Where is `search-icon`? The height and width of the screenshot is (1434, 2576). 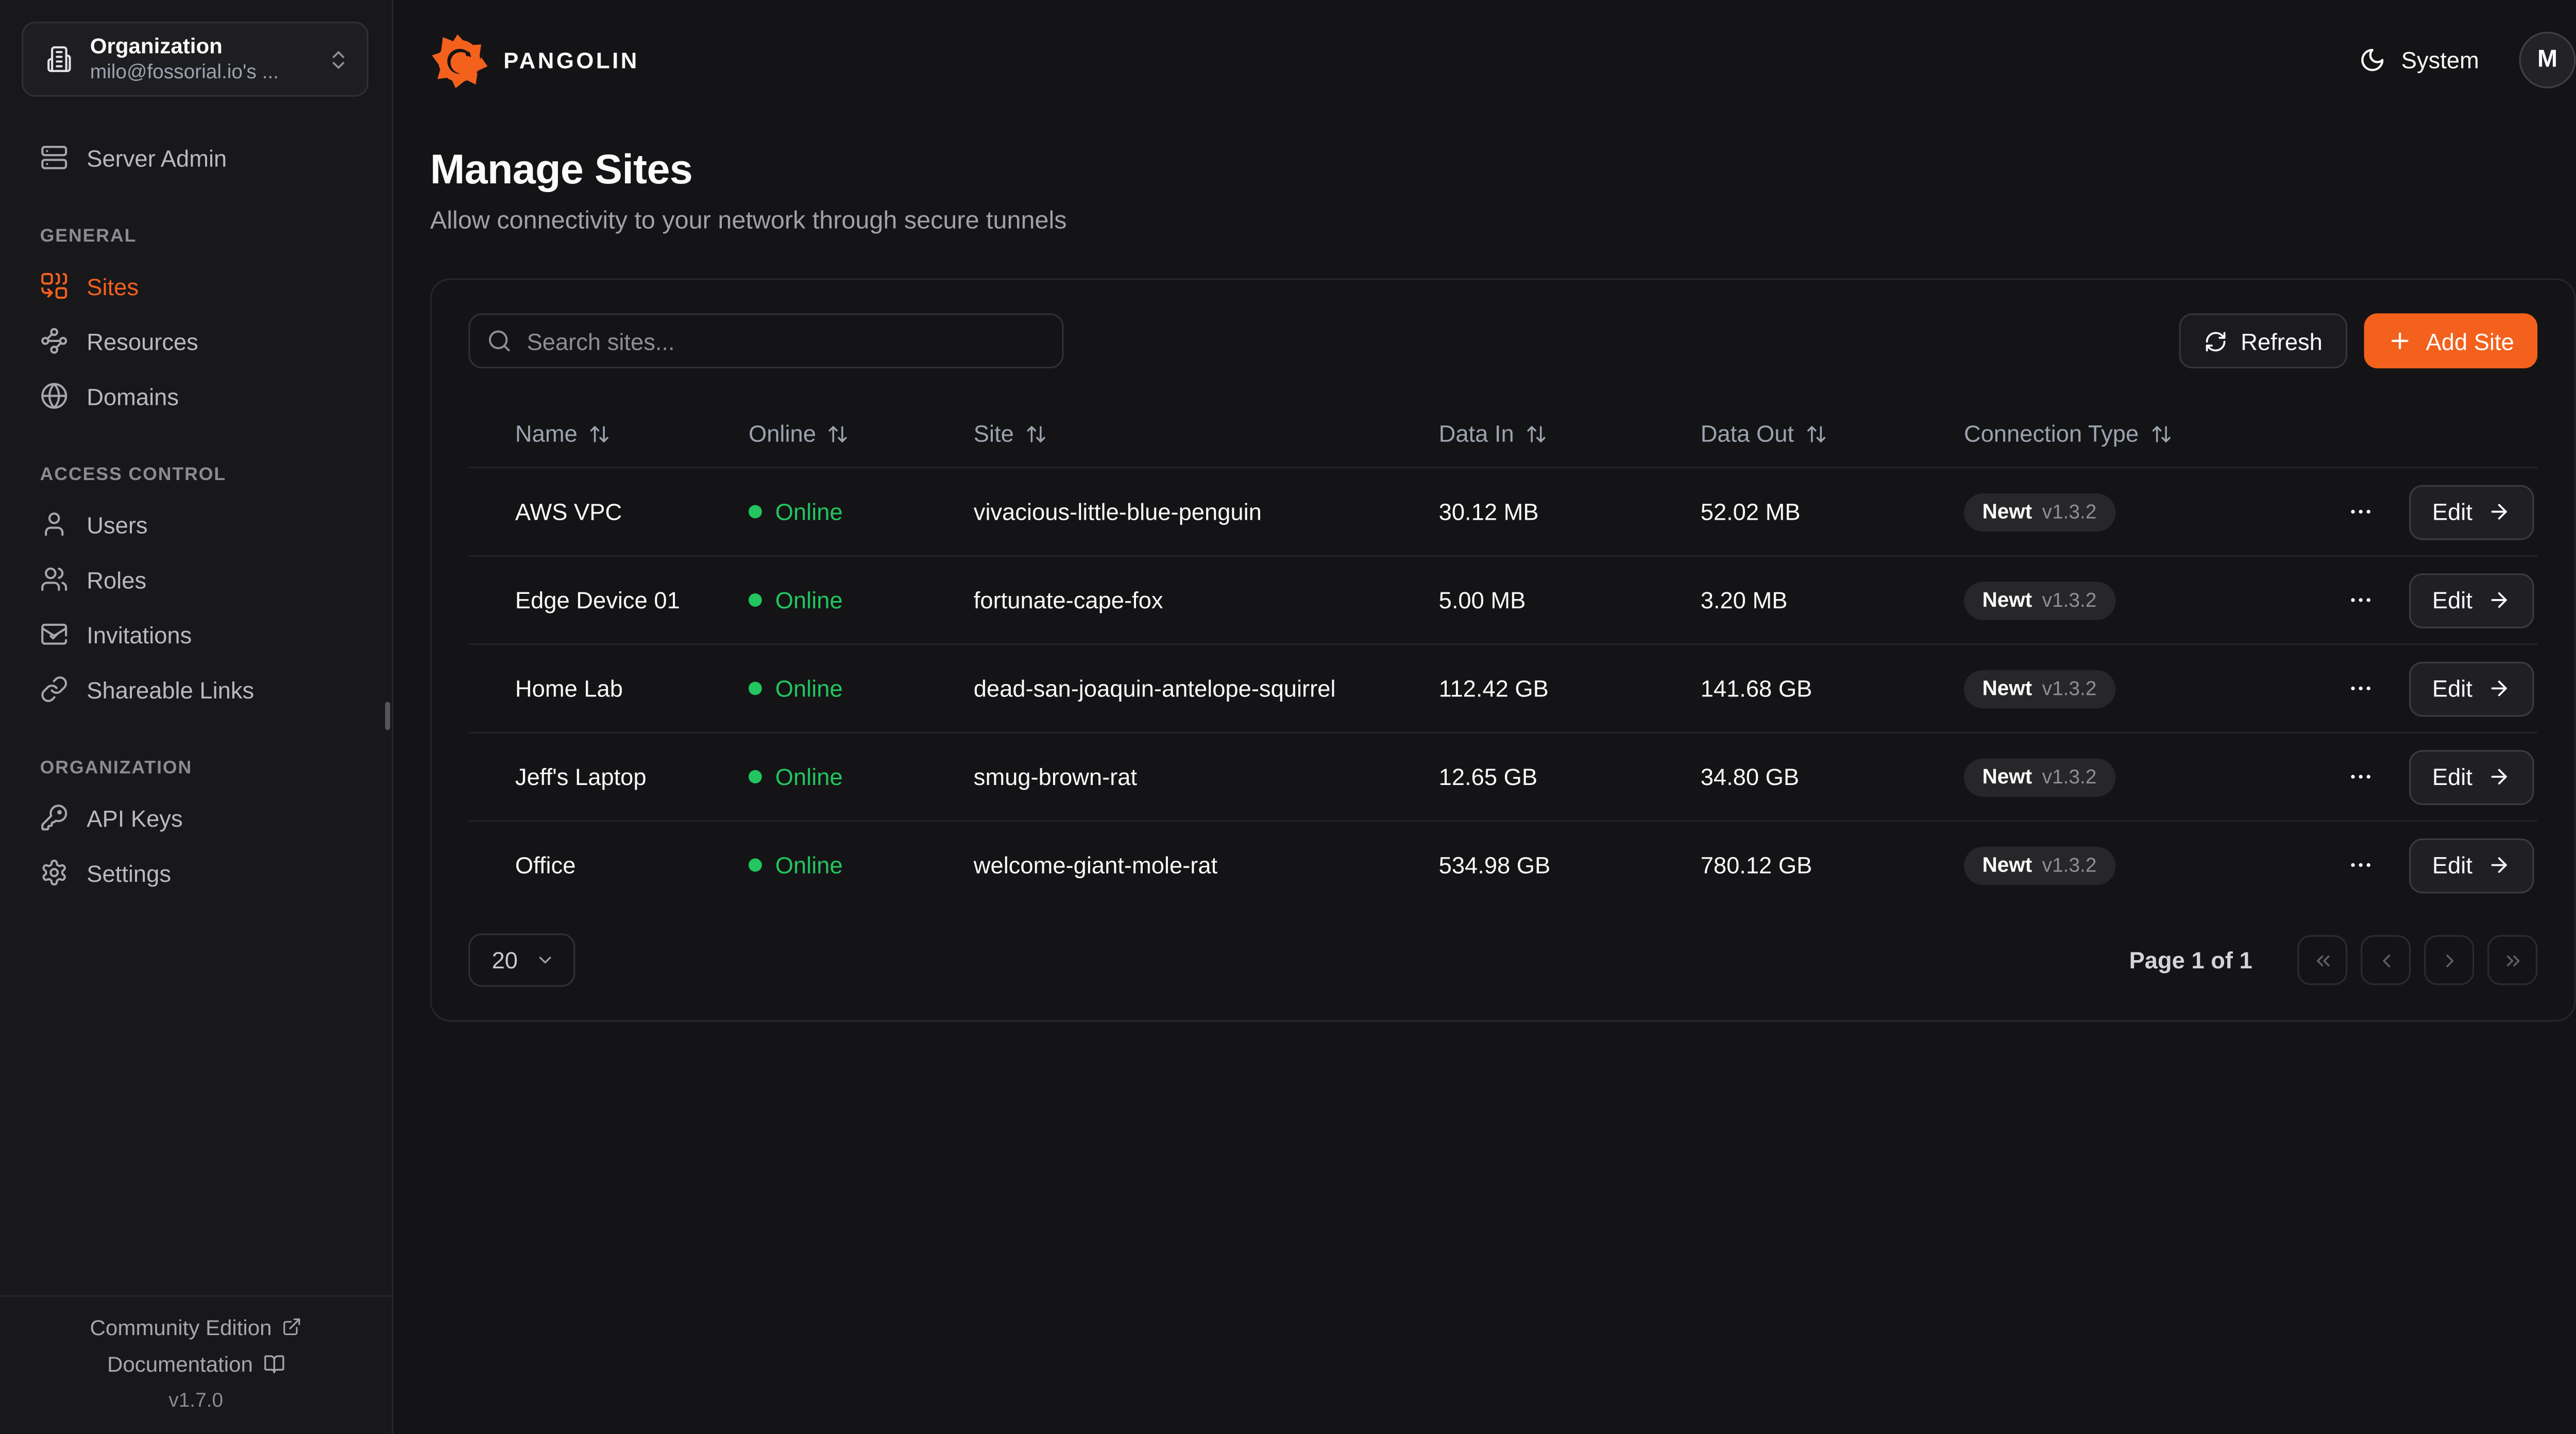
search-icon is located at coordinates (499, 340).